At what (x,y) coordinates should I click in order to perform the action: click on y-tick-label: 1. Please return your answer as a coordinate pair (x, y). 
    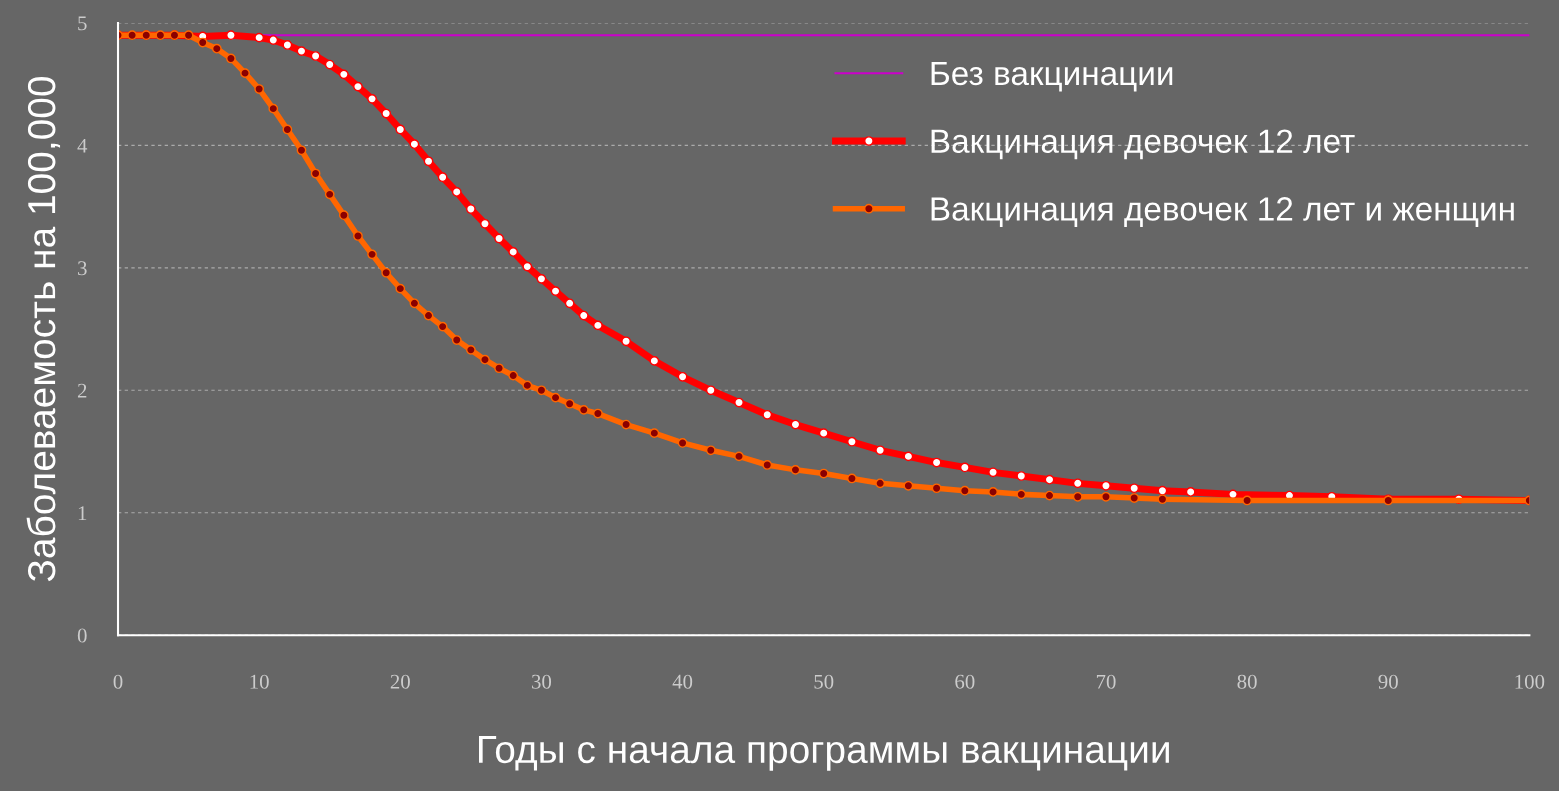
    Looking at the image, I should click on (82, 513).